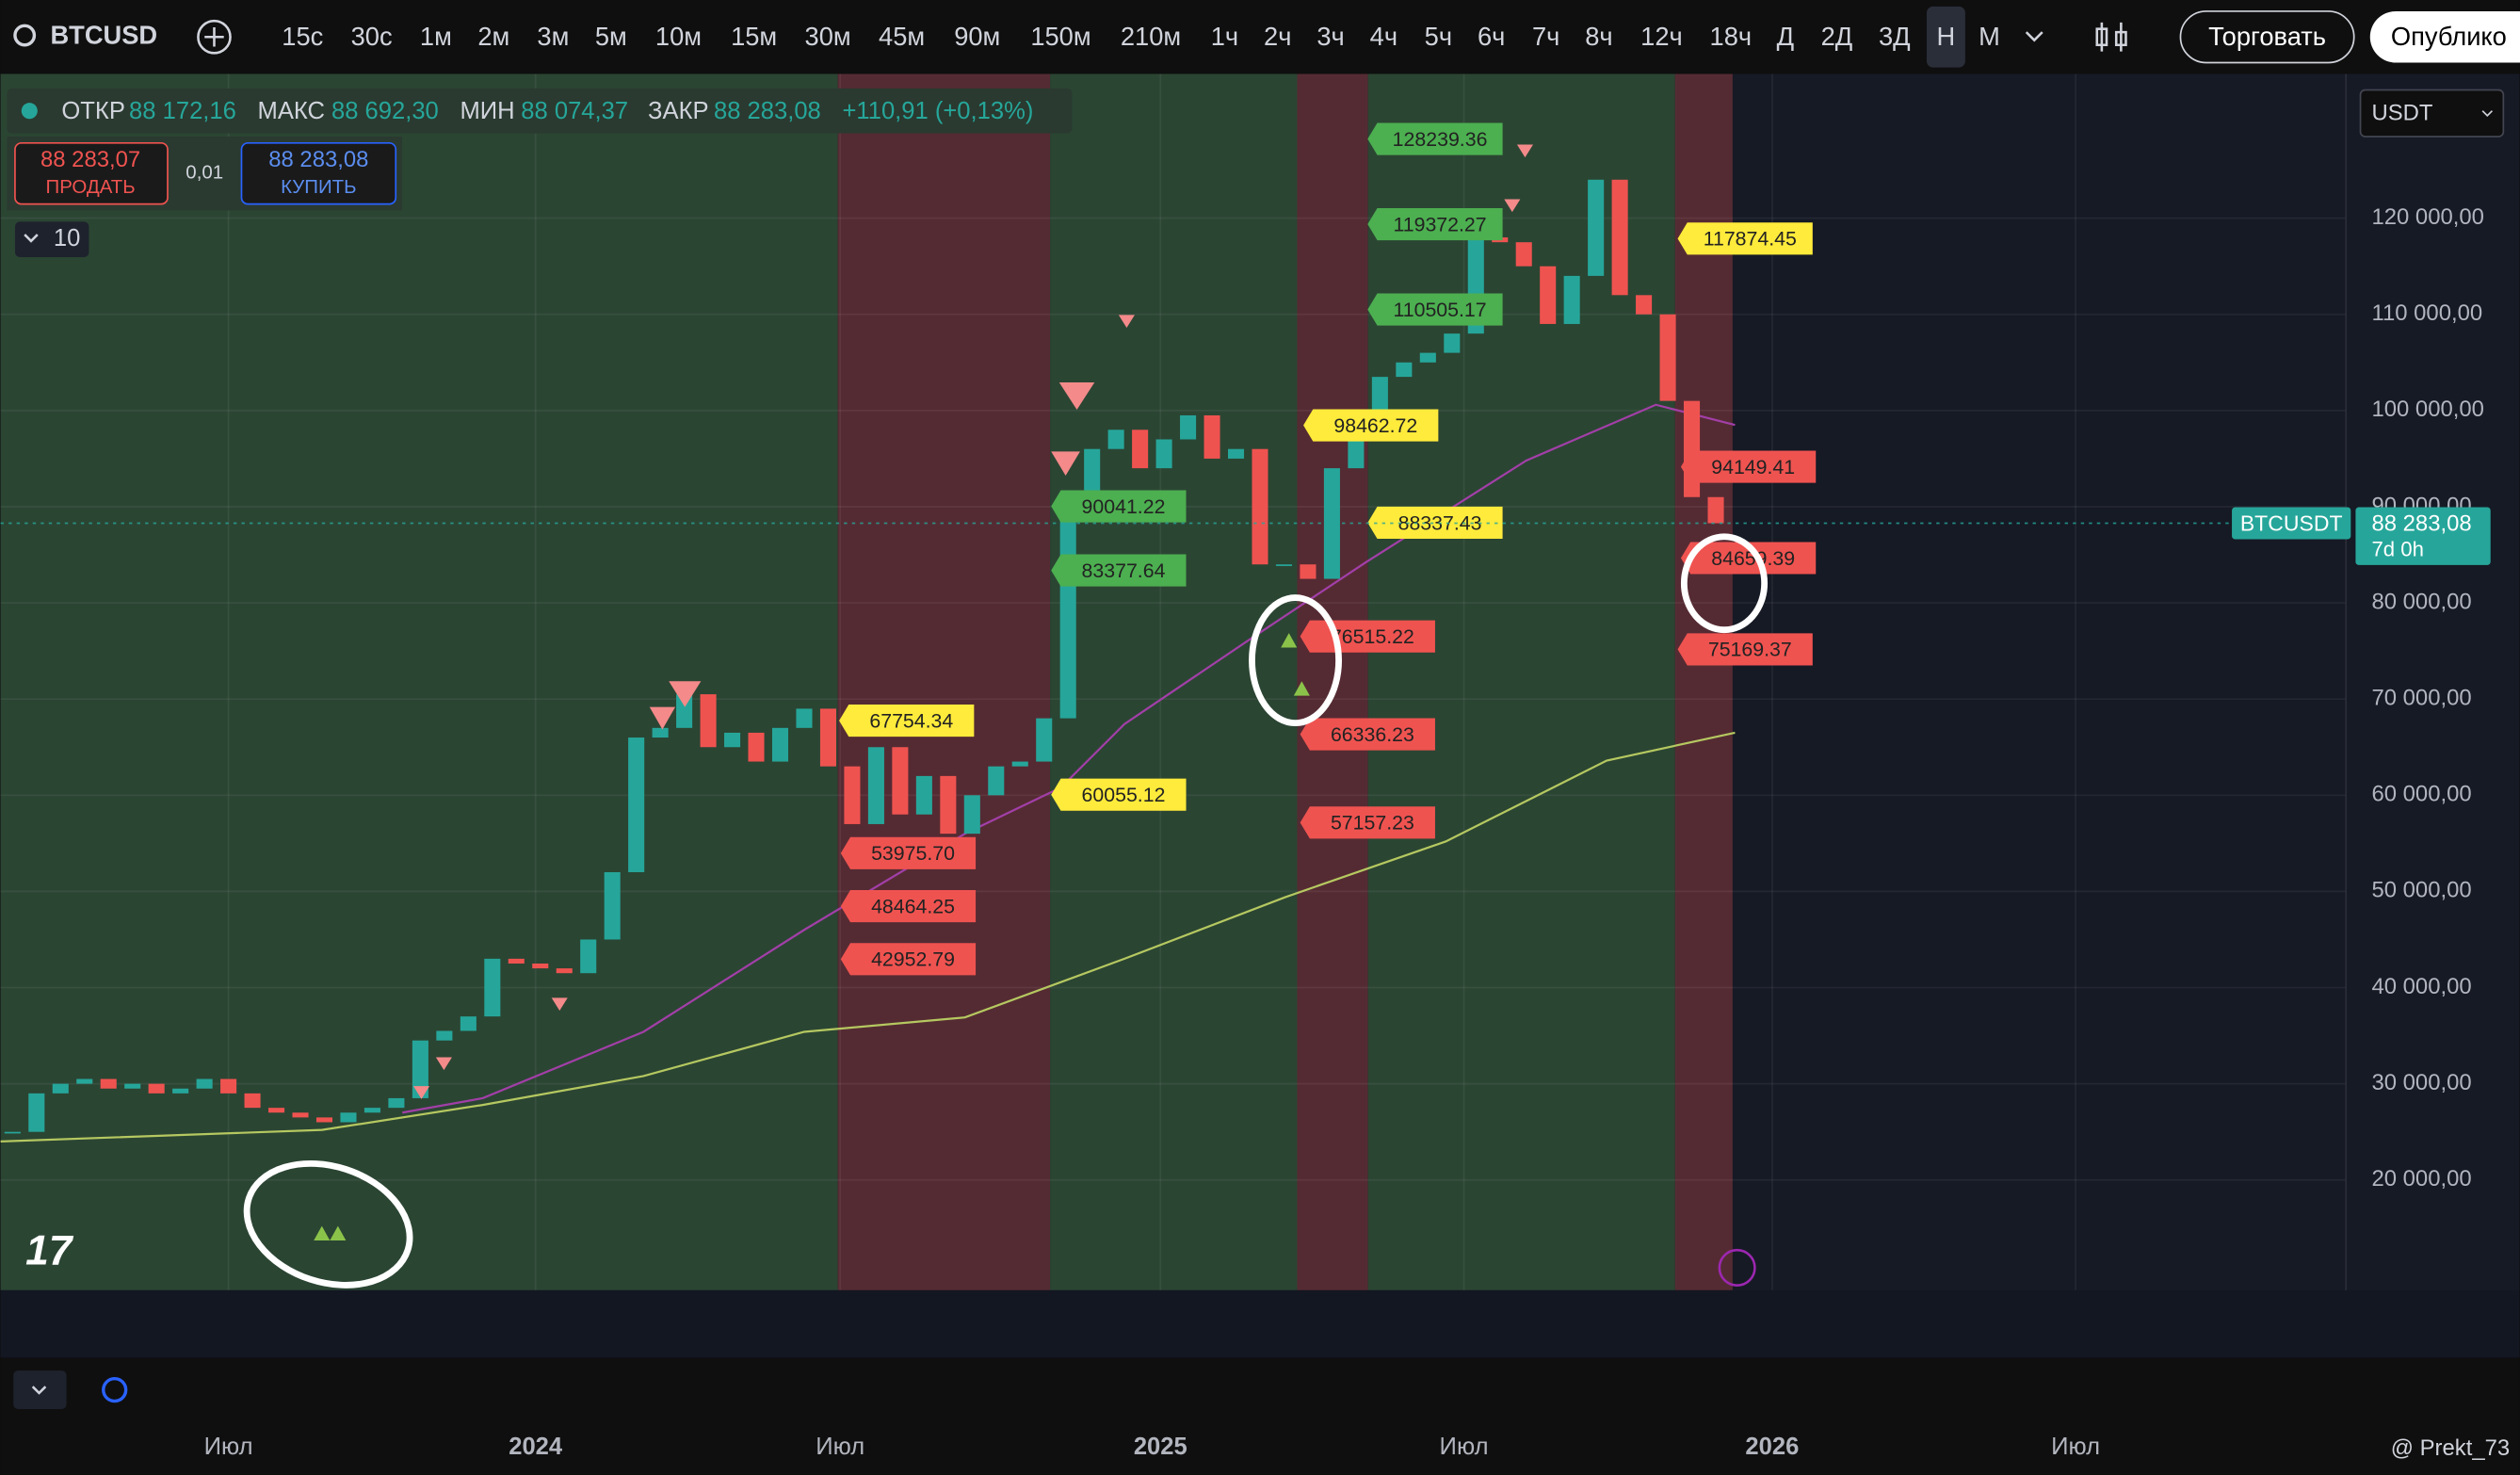 Image resolution: width=2520 pixels, height=1475 pixels. What do you see at coordinates (1439, 224) in the screenshot?
I see `level-label: 119372.27` at bounding box center [1439, 224].